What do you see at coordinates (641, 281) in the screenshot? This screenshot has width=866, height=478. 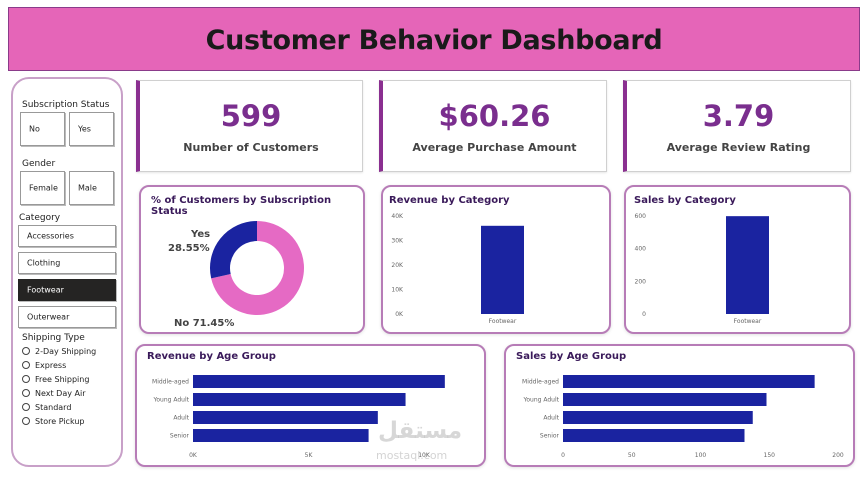 I see `y-tick-label: 200` at bounding box center [641, 281].